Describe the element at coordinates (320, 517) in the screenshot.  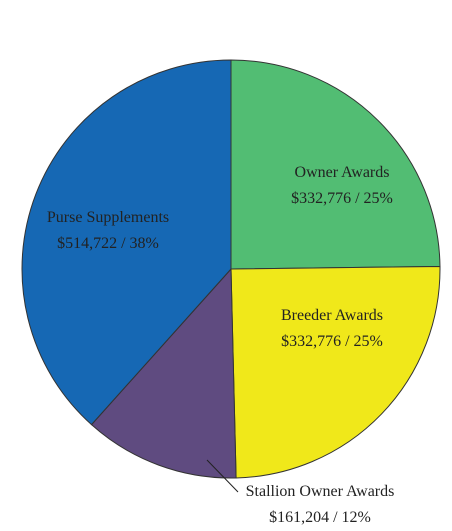
I see `slice-value-label: $161,204 / 12%` at that location.